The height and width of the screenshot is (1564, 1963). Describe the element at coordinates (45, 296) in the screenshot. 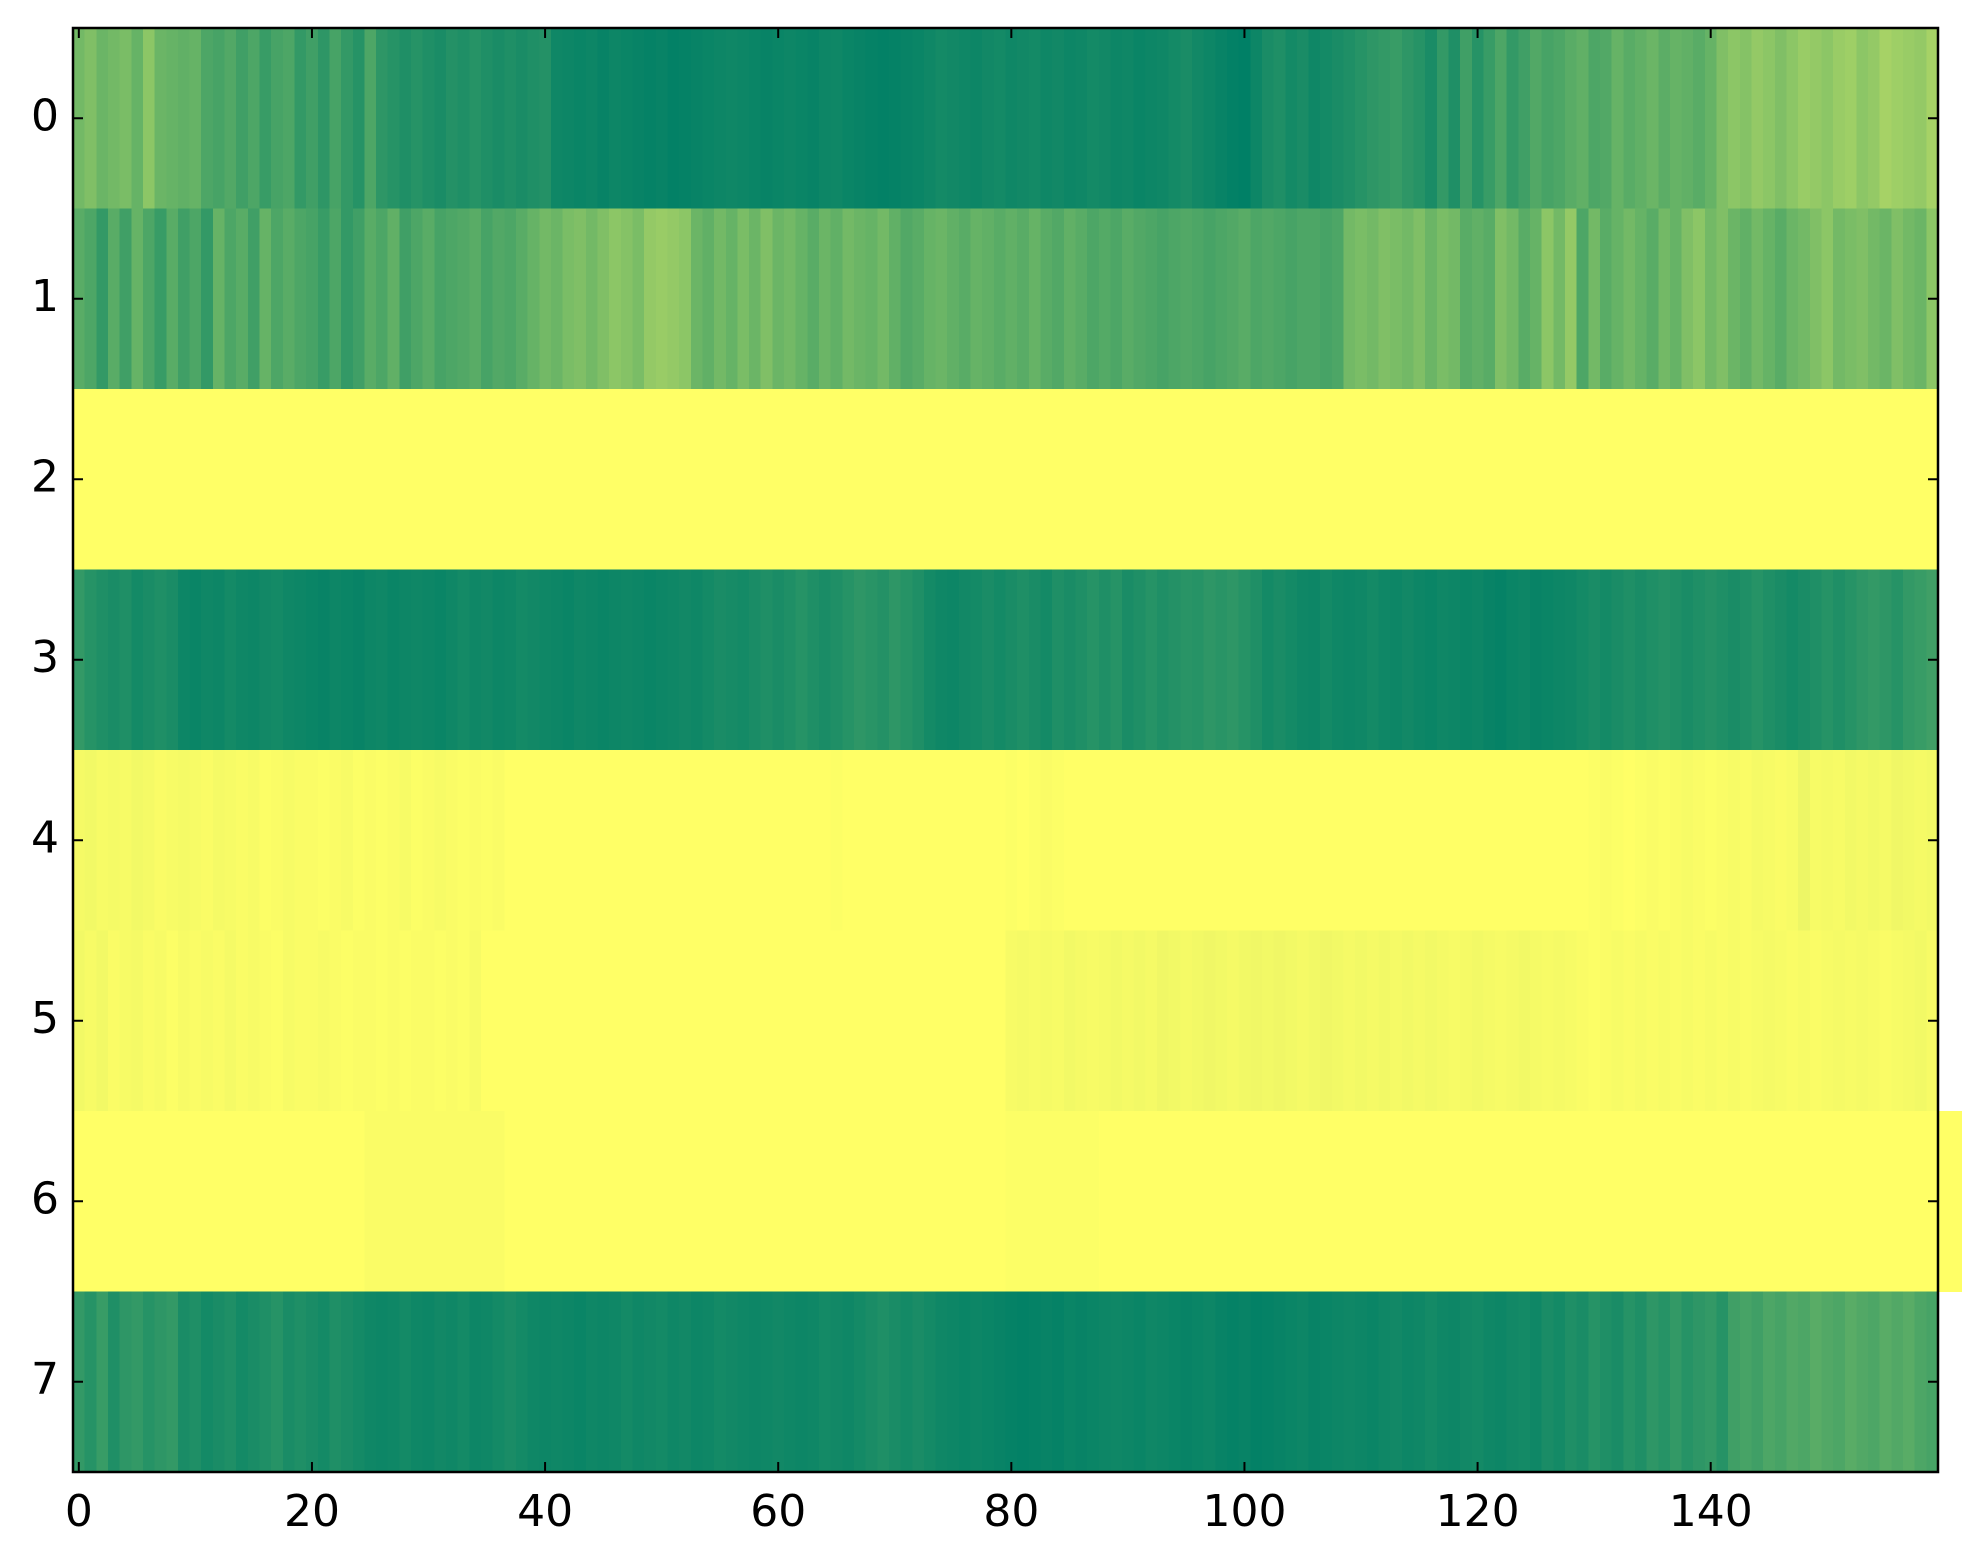

I see `y-tick-label: 1` at that location.